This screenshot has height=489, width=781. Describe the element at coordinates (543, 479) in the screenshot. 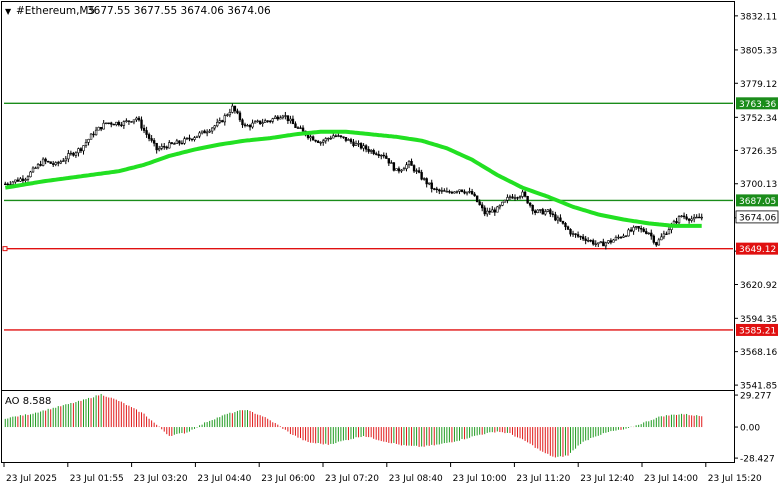

I see `time-tick-label: 23 Jul 11:20` at that location.